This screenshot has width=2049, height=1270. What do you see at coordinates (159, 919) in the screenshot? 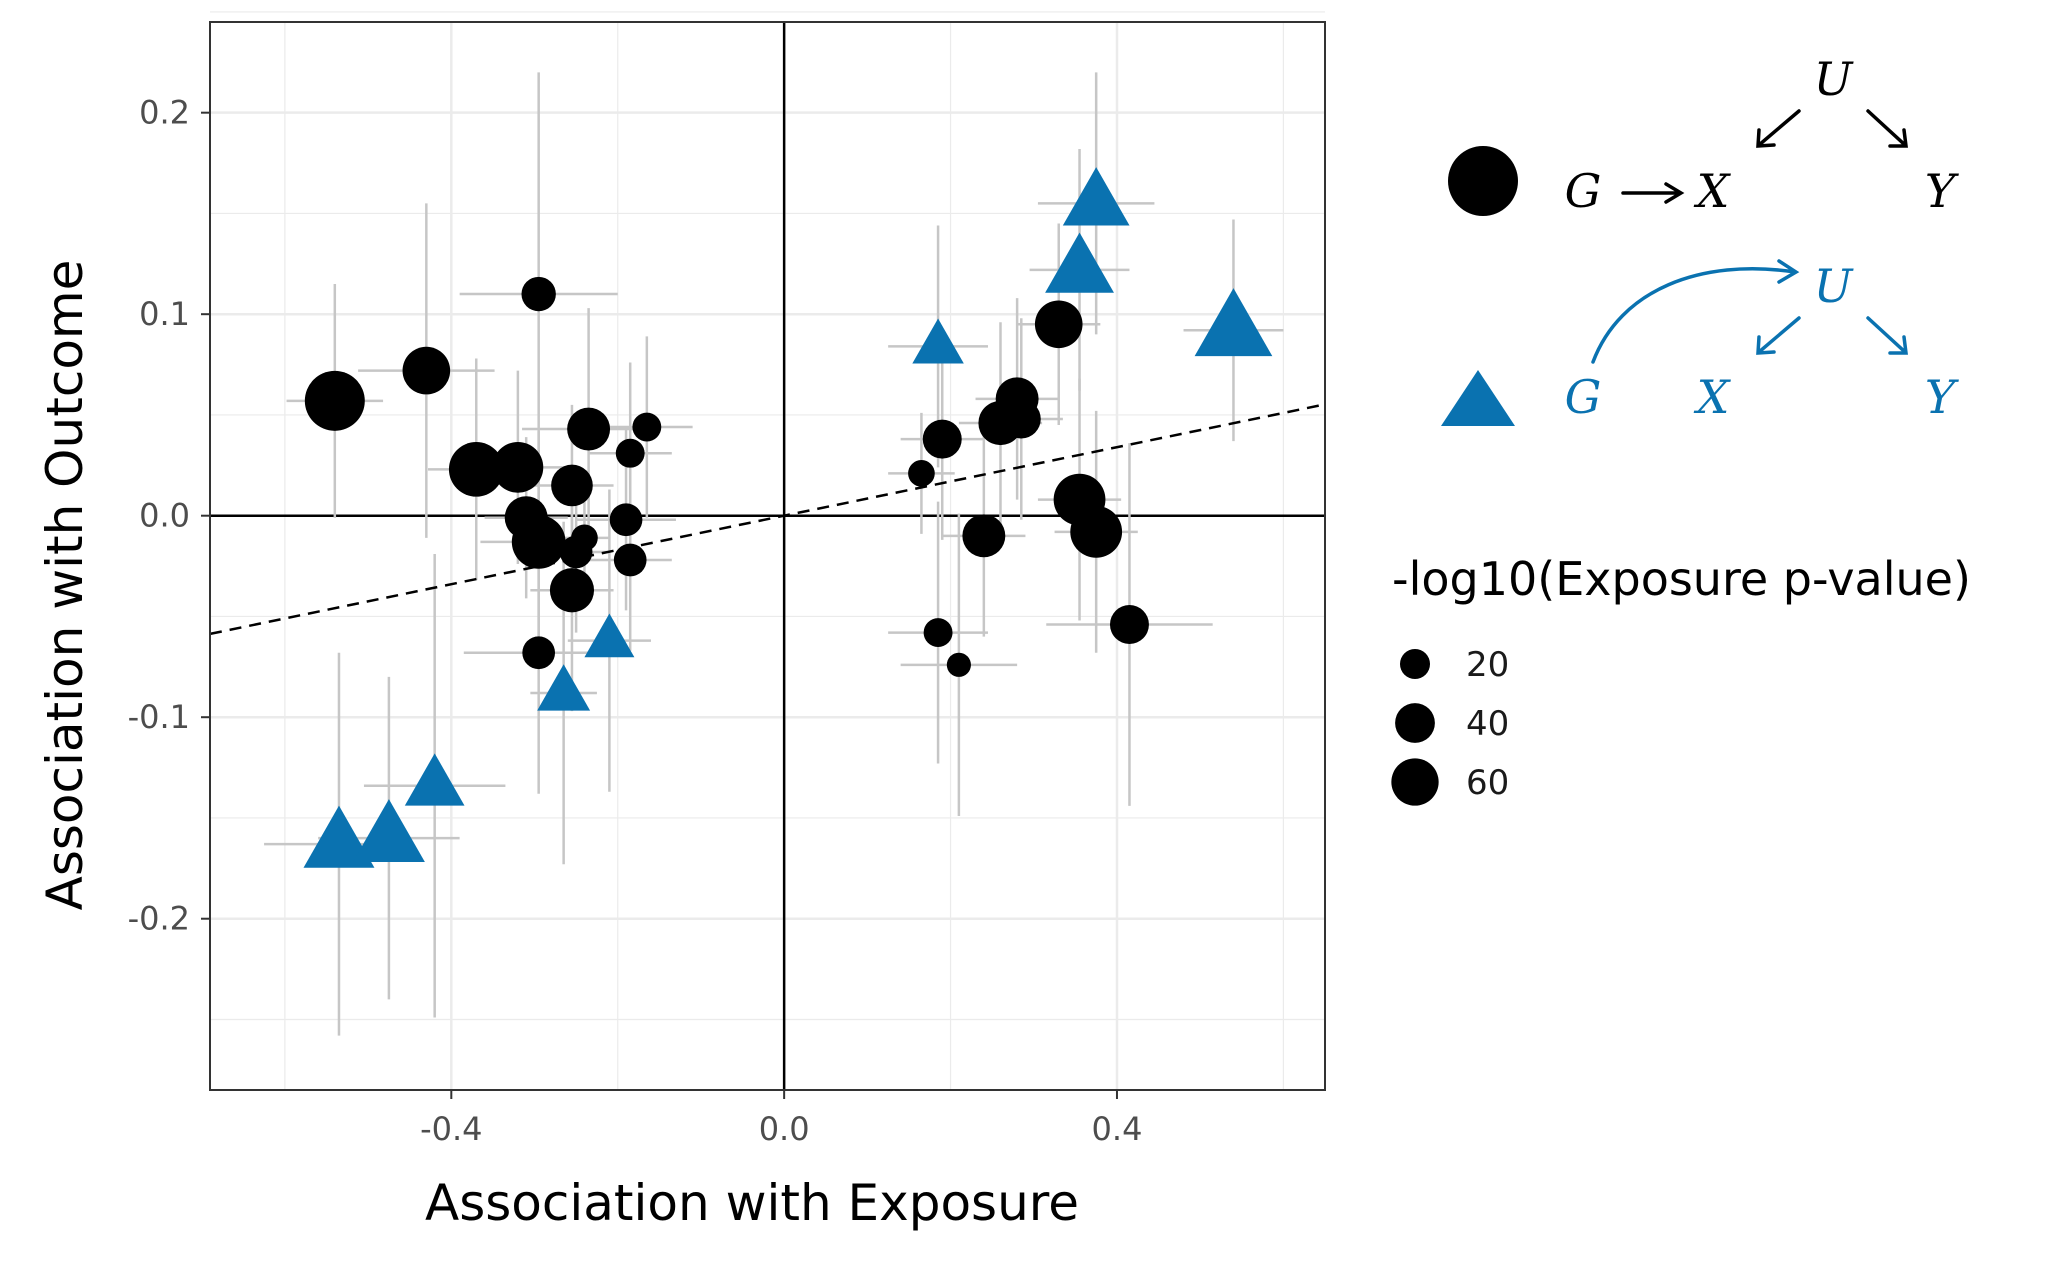
I see `y-tick-label: -0.2` at bounding box center [159, 919].